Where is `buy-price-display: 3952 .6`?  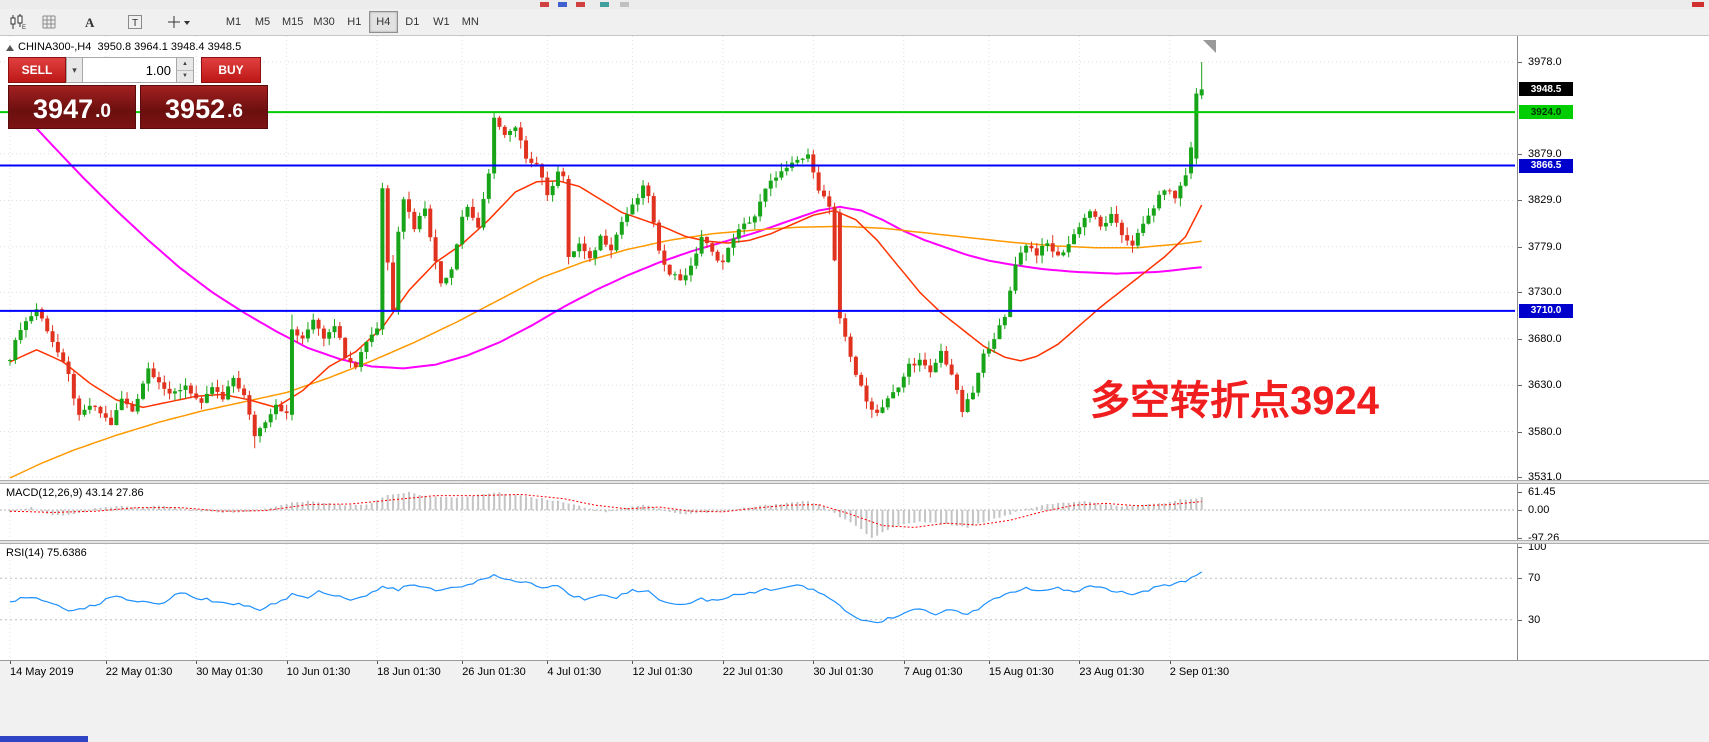 buy-price-display: 3952 .6 is located at coordinates (204, 107).